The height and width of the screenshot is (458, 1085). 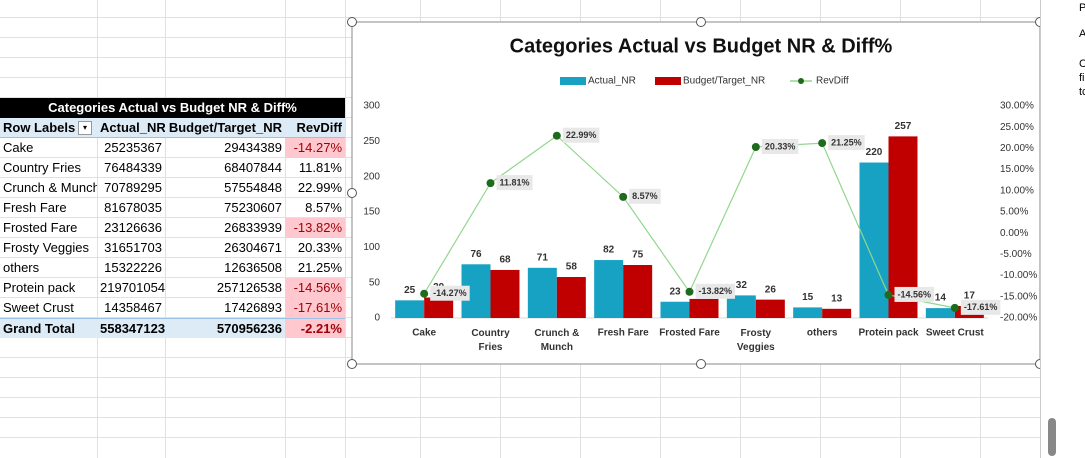 I want to click on line-label: -17.61%, so click(x=981, y=307).